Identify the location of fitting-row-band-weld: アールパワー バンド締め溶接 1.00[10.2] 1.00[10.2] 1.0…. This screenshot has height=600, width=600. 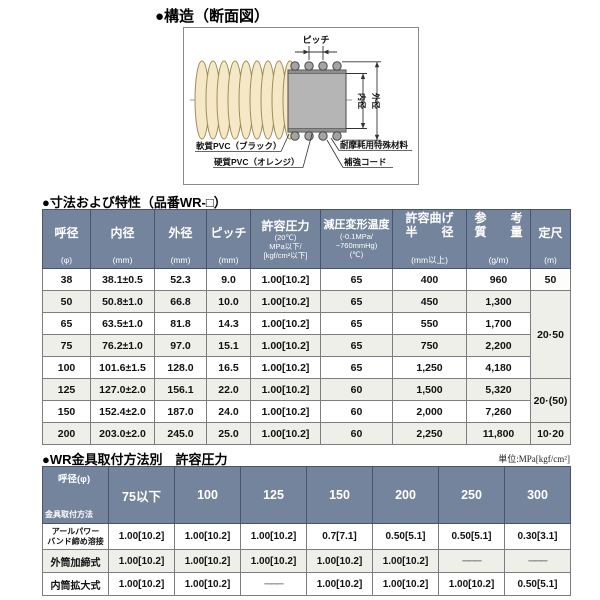
(306, 536).